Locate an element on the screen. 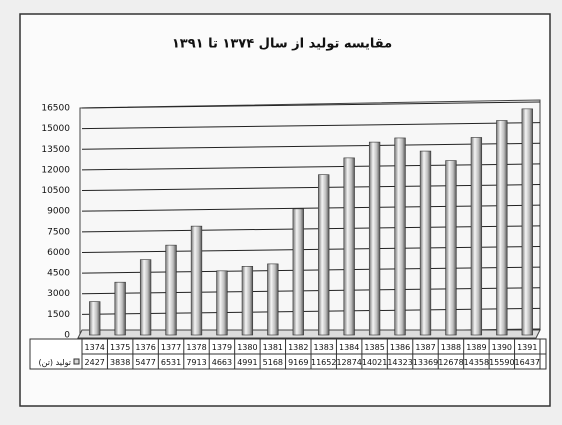  table-value: 14021 is located at coordinates (374, 362).